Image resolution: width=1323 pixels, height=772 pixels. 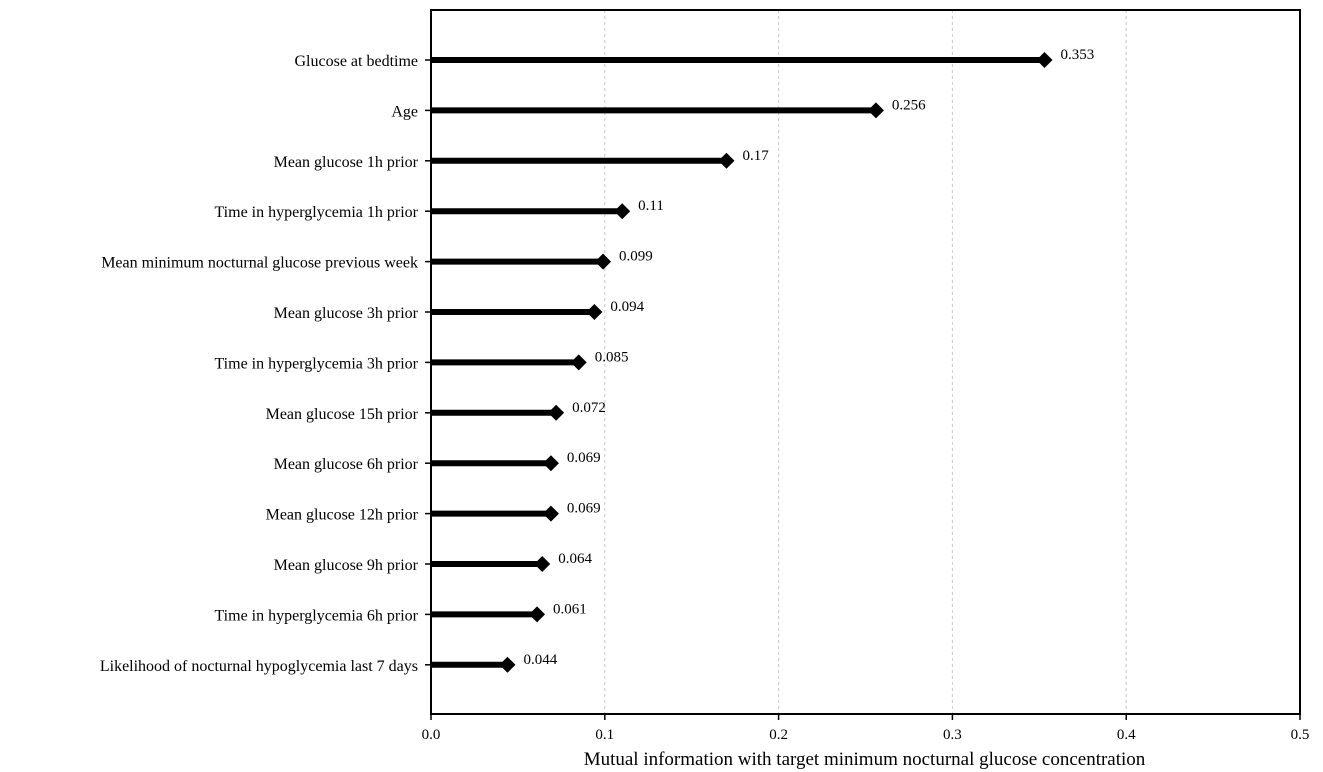 What do you see at coordinates (570, 609) in the screenshot?
I see `data-label: 0.061` at bounding box center [570, 609].